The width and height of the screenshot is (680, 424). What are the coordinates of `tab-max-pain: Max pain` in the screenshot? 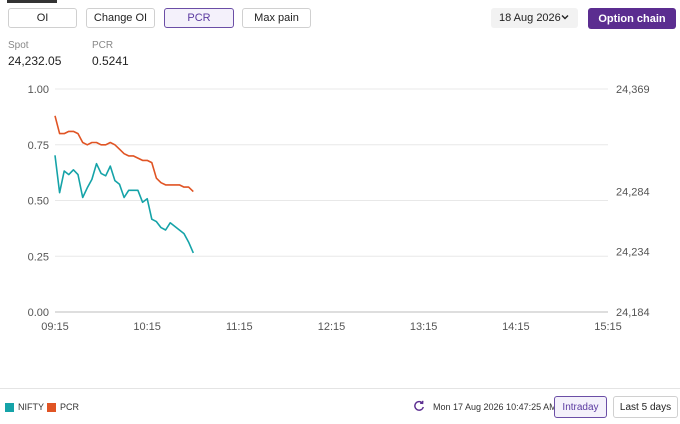 It's located at (276, 18).